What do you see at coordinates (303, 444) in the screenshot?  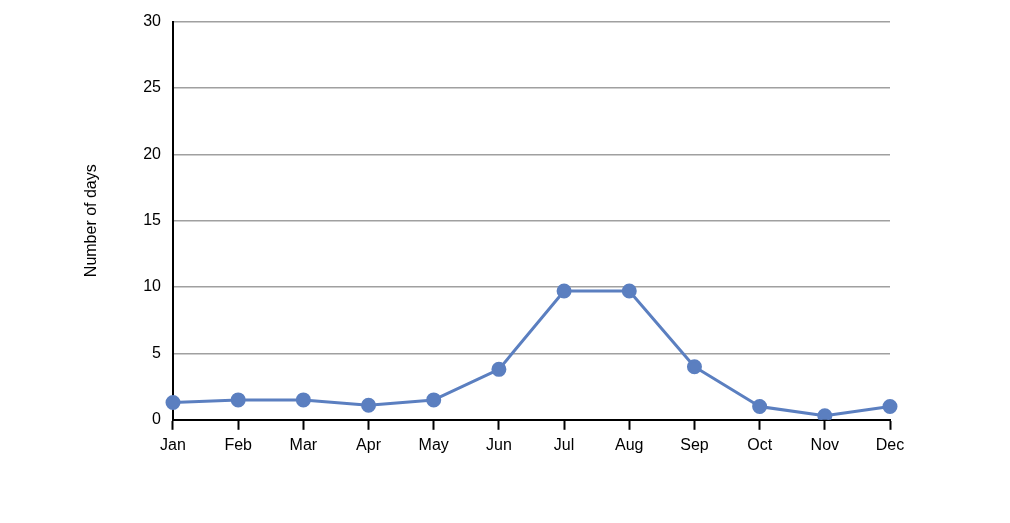 I see `x-tick-label: Mar` at bounding box center [303, 444].